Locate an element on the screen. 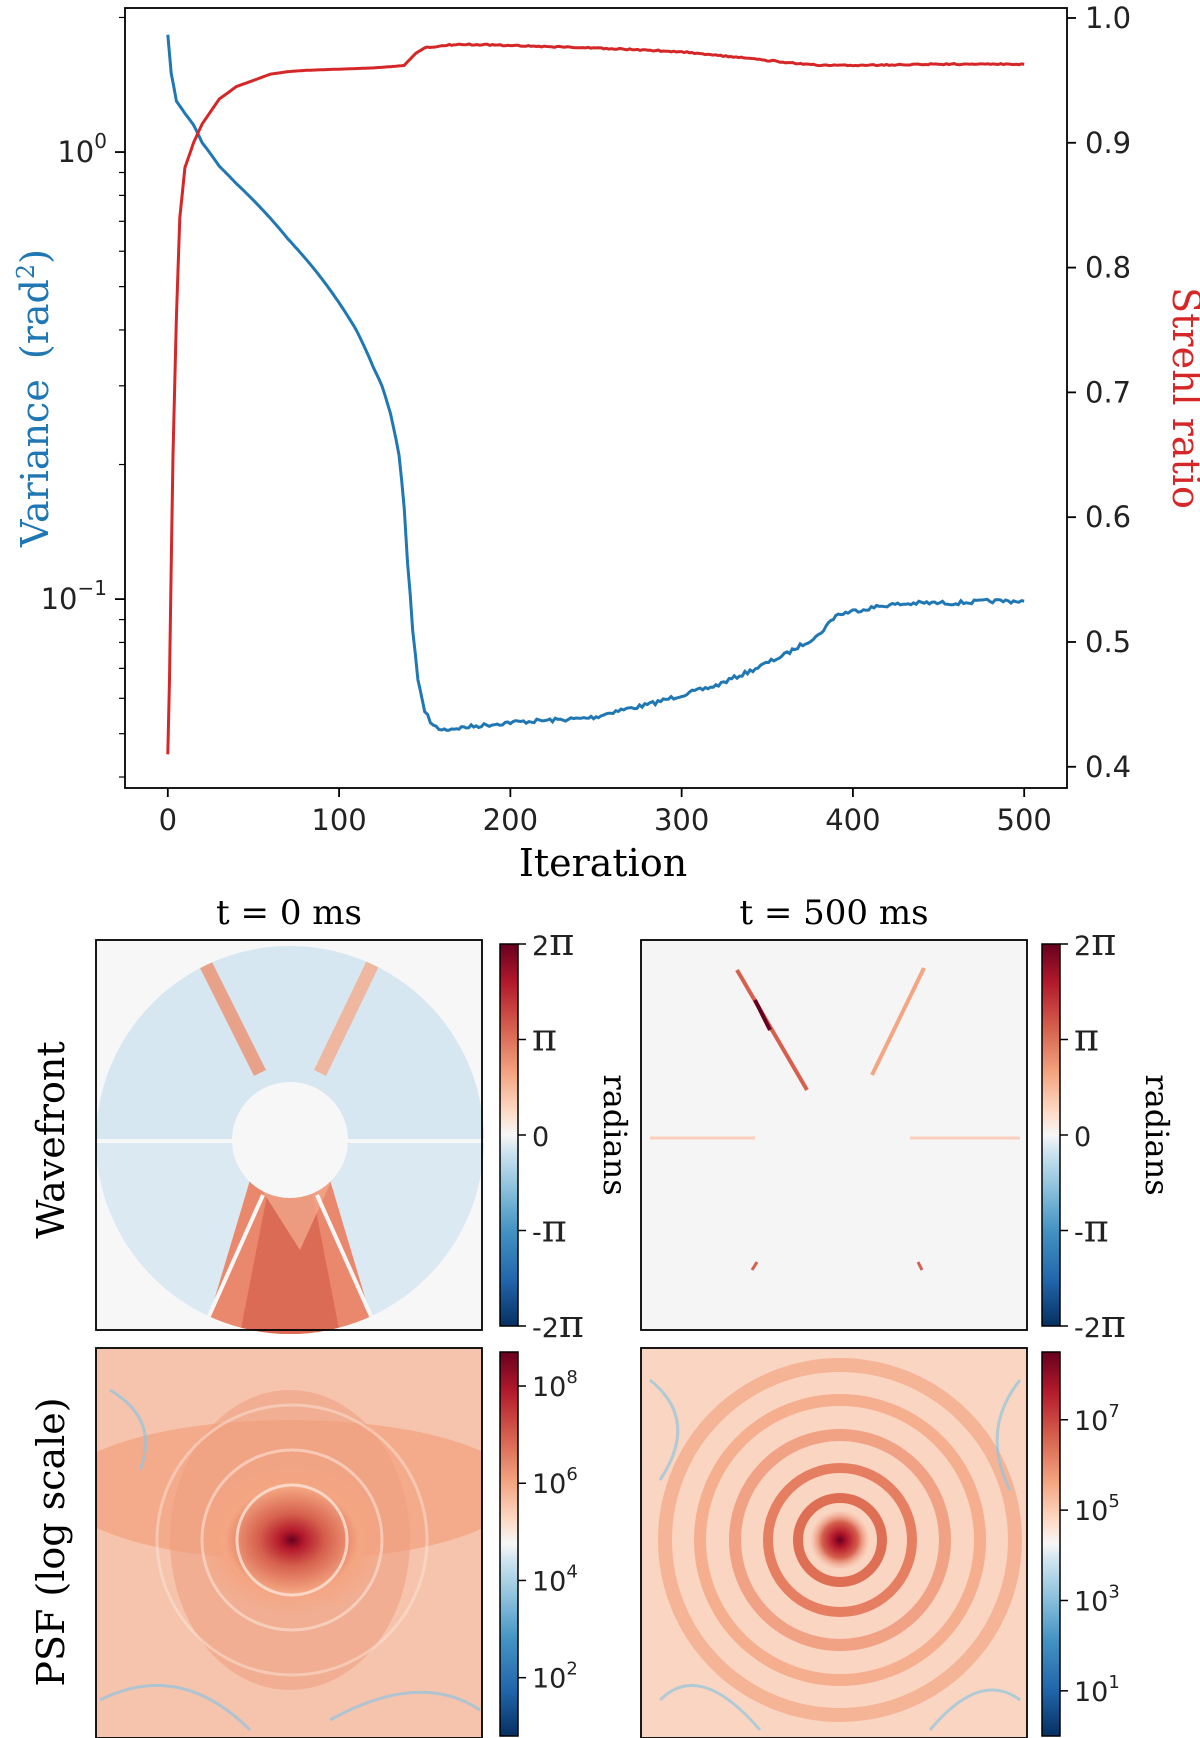 The width and height of the screenshot is (1200, 1738). x-tick-label: 100 is located at coordinates (338, 820).